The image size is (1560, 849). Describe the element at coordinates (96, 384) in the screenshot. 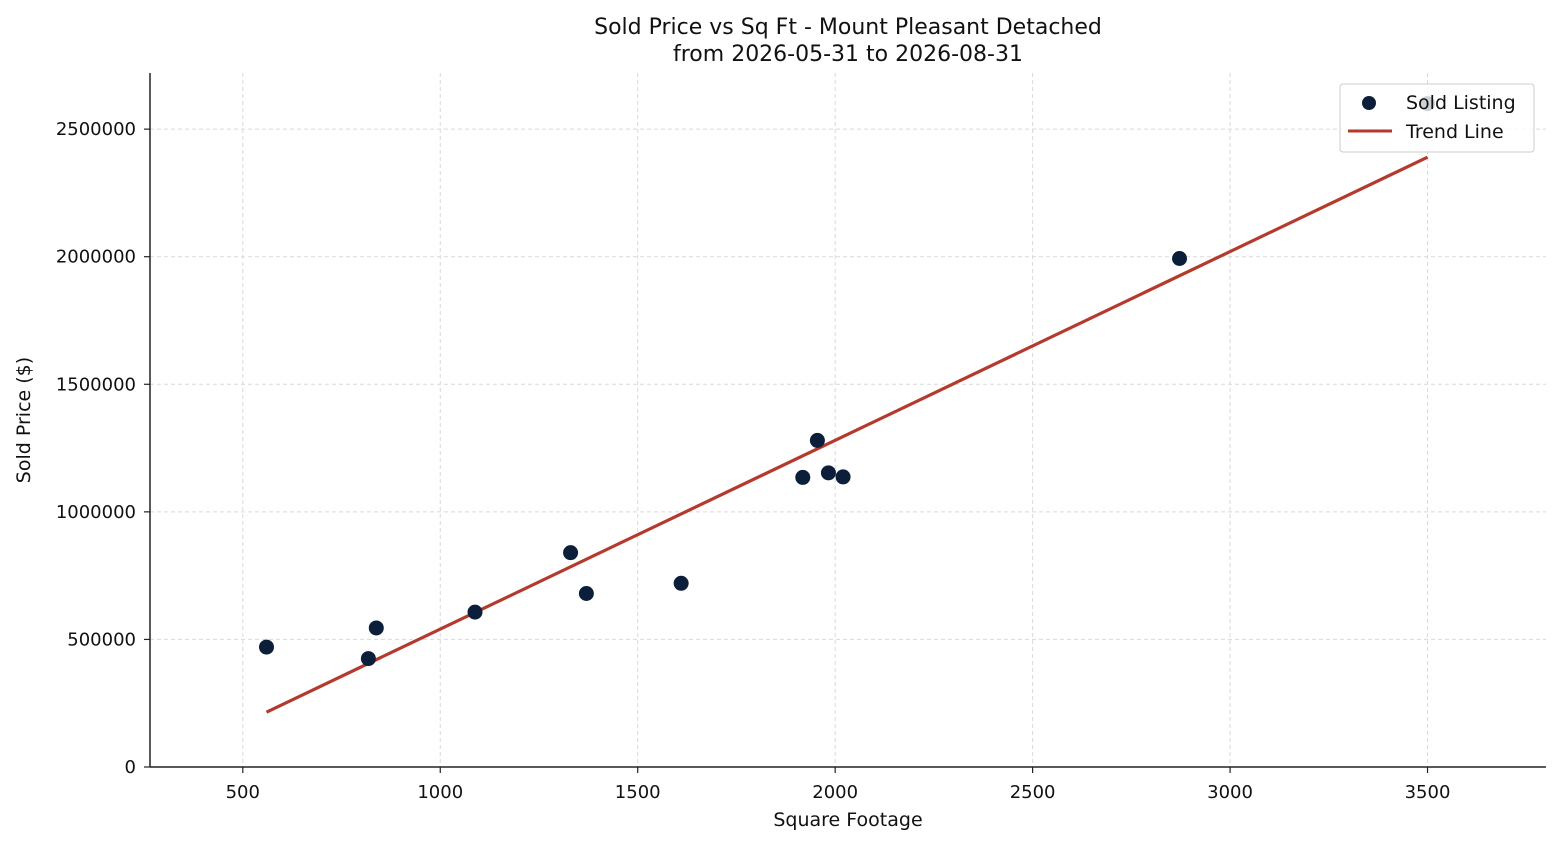

I see `y-tick-label: 1500000` at that location.